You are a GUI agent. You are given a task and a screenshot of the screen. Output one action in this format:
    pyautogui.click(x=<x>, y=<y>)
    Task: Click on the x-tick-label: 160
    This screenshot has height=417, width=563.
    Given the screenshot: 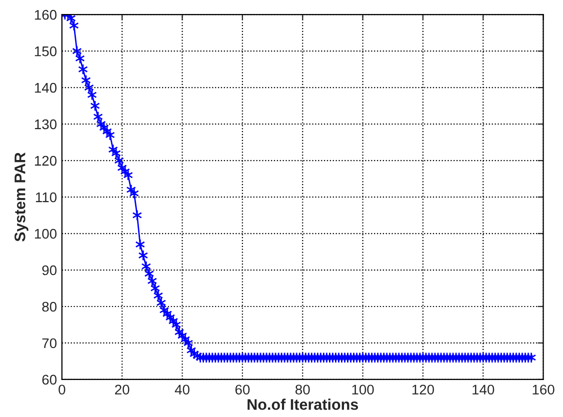 What is the action you would take?
    pyautogui.click(x=543, y=389)
    